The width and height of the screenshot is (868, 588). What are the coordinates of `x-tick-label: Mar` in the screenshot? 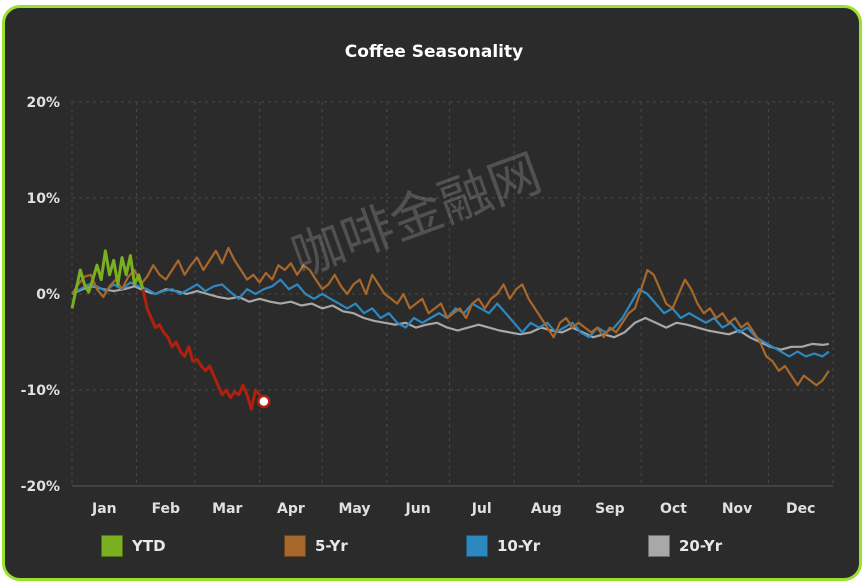 It's located at (227, 509).